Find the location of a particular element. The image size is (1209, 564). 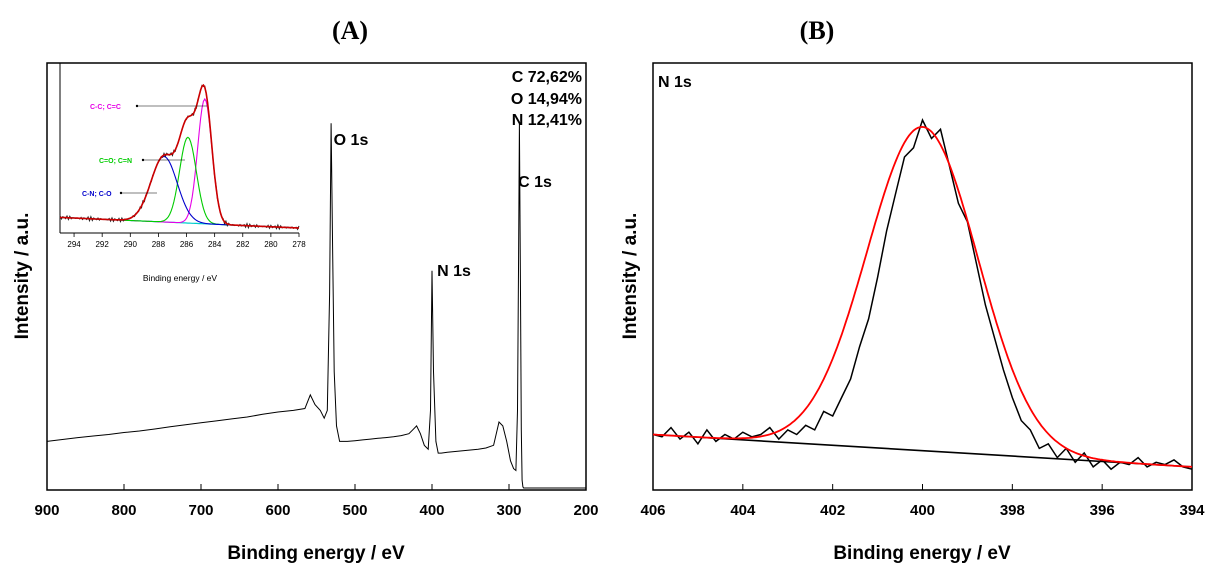

composition-n: N 12,41% is located at coordinates (547, 120).